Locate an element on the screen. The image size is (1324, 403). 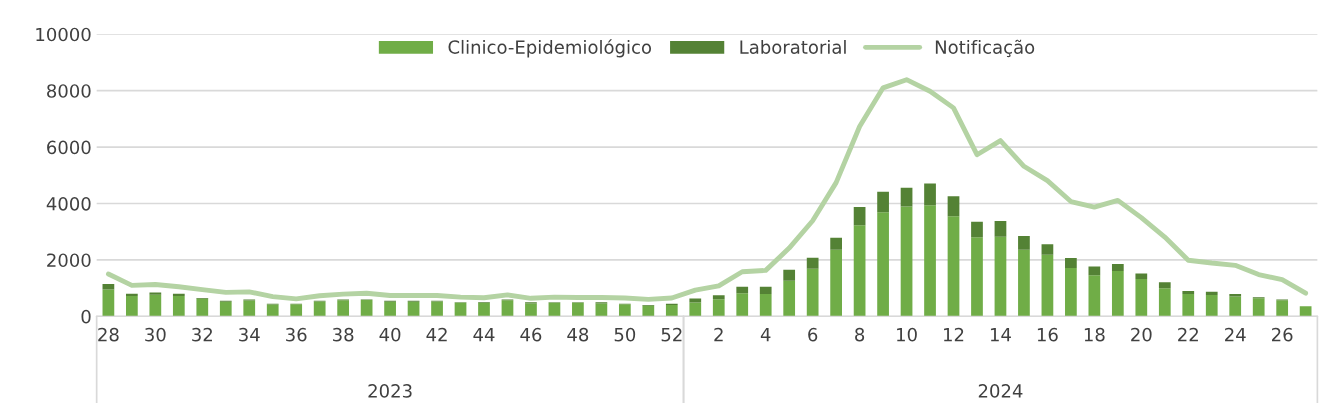
x-tick-label: 36 is located at coordinates (296, 334).